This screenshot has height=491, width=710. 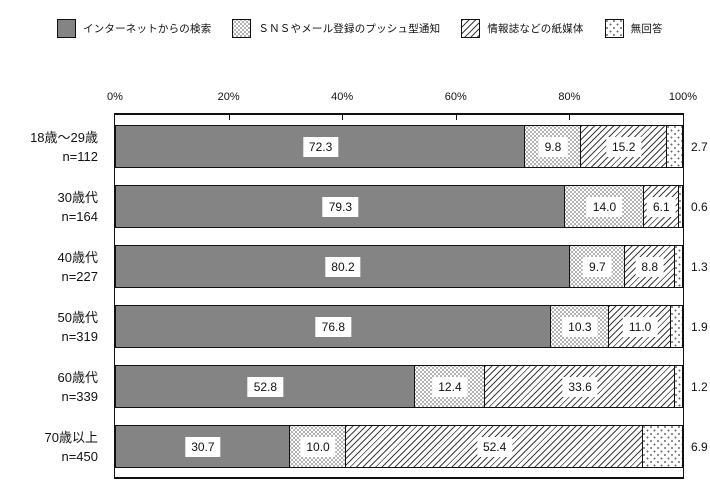 I want to click on category-name: 18歳〜29歳, so click(x=64, y=137).